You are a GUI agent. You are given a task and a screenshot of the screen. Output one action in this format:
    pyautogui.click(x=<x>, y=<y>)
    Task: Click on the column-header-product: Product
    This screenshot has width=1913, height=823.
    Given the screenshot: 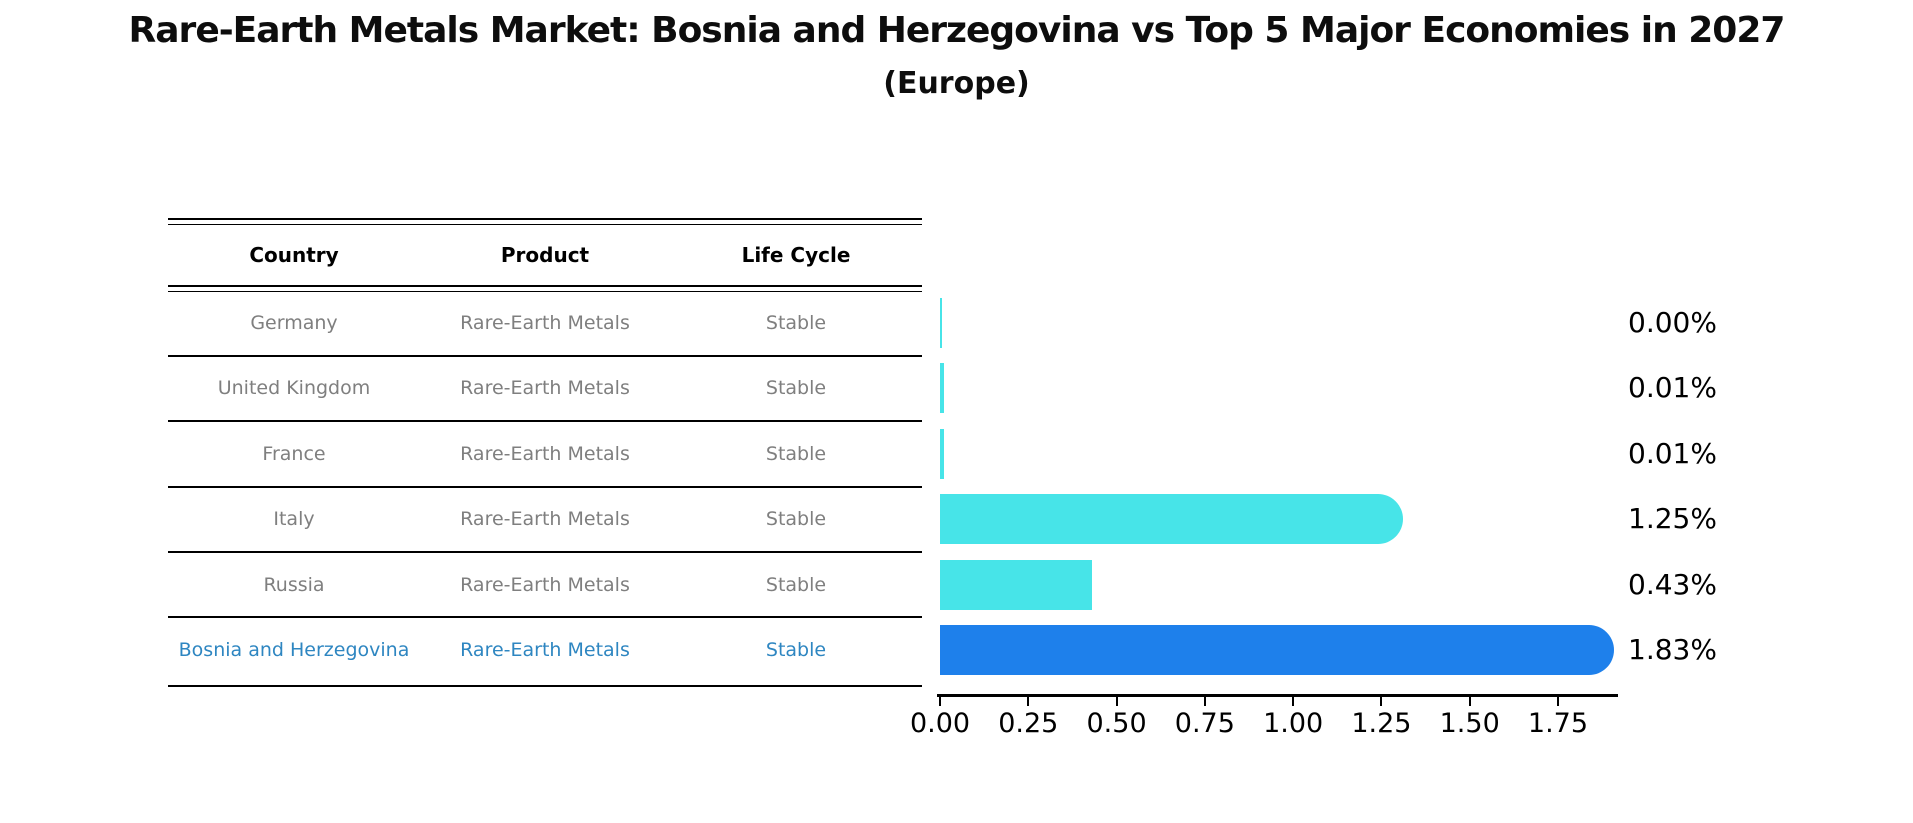 What is the action you would take?
    pyautogui.click(x=545, y=255)
    